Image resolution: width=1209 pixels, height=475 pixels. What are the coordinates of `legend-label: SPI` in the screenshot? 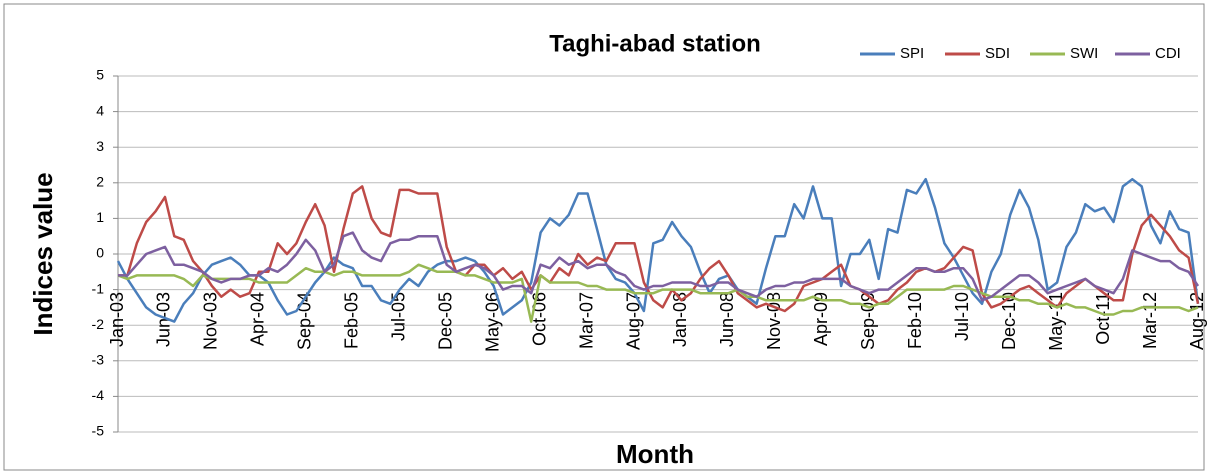 It's located at (912, 53).